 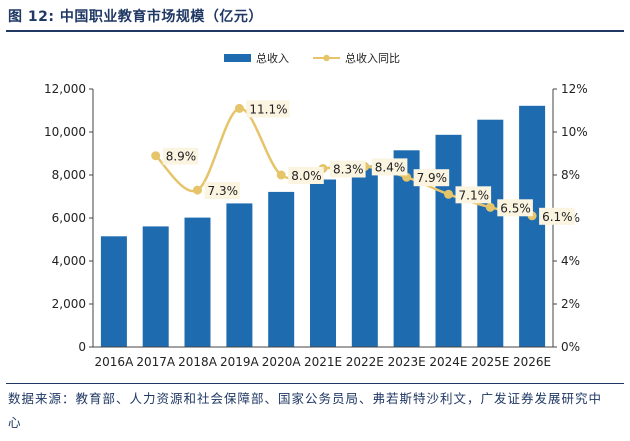 I want to click on legend-label-bar: 总收入, so click(x=272, y=58).